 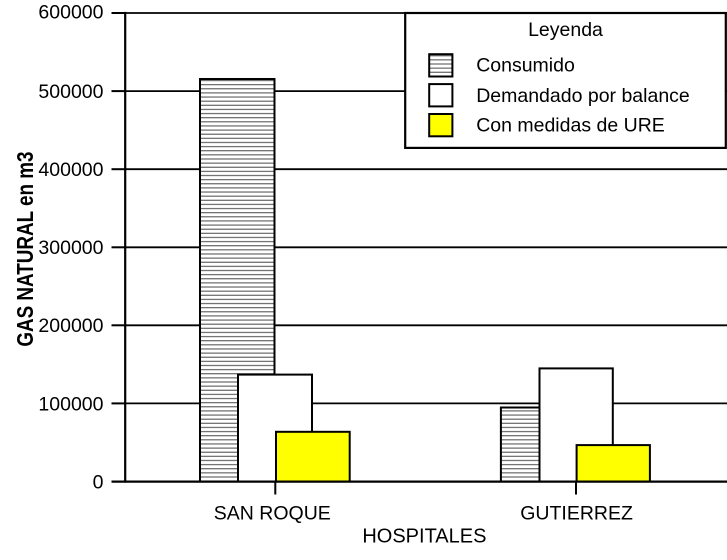 I want to click on svg-text: Demandado por balance, so click(x=583, y=96).